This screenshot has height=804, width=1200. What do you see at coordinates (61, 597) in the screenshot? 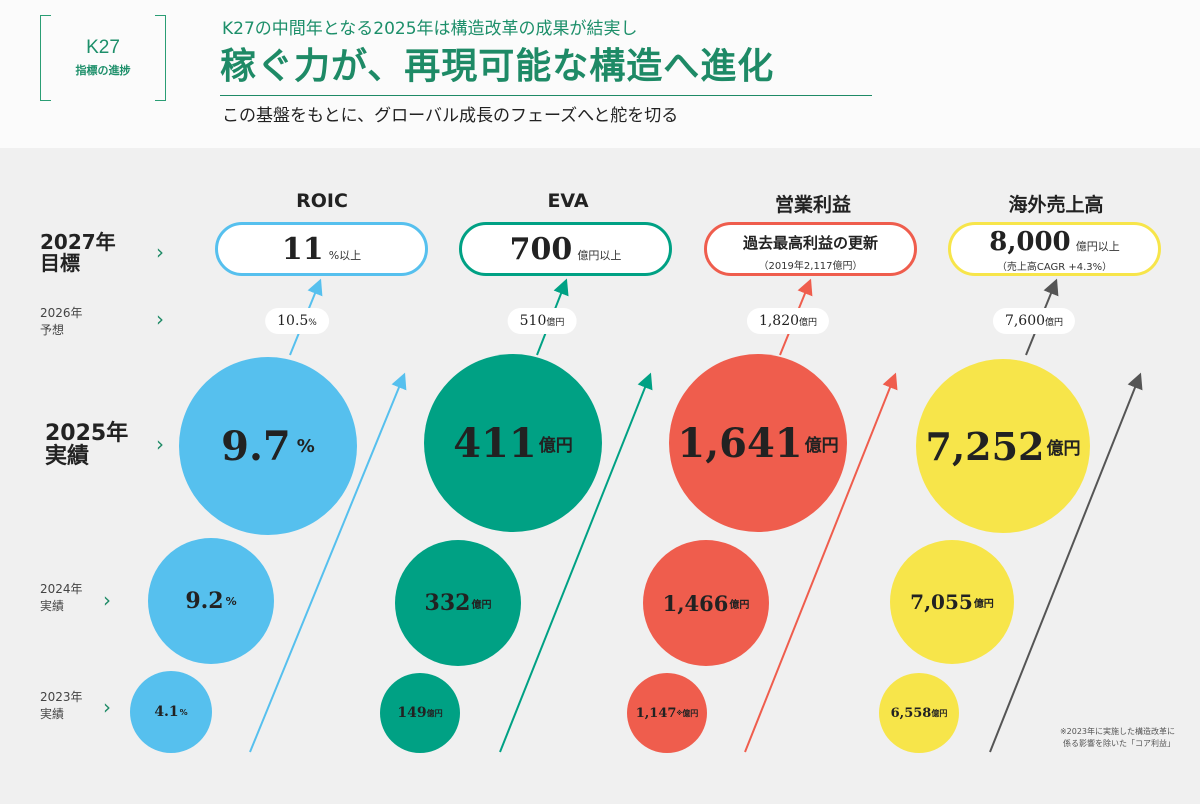
I see `row-label-2024-actual: 2024年 実績` at bounding box center [61, 597].